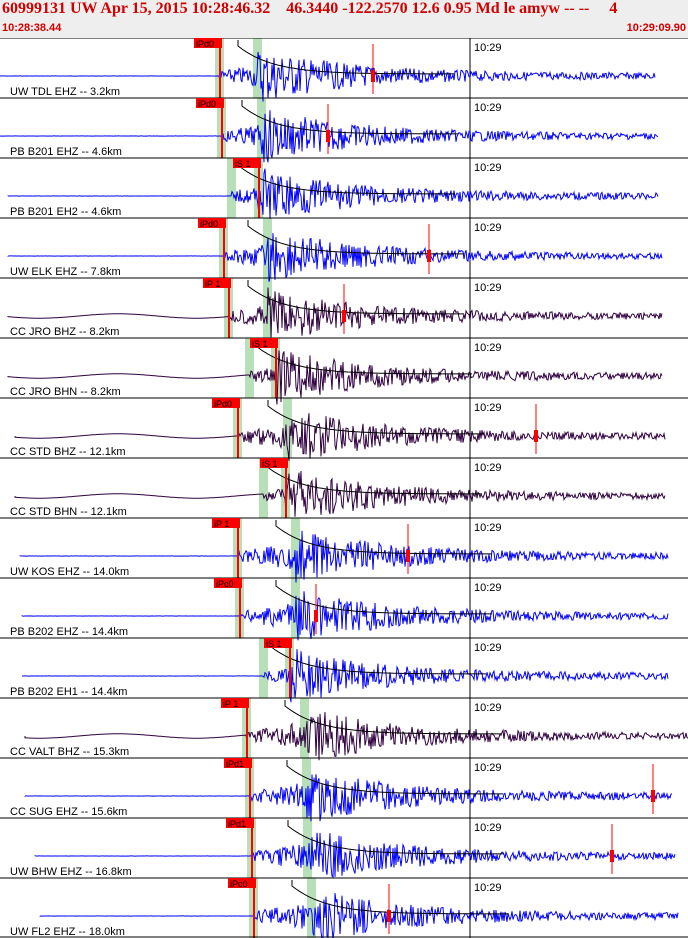  I want to click on station-label: UW BHW EHZ -- 16.8km, so click(71, 872).